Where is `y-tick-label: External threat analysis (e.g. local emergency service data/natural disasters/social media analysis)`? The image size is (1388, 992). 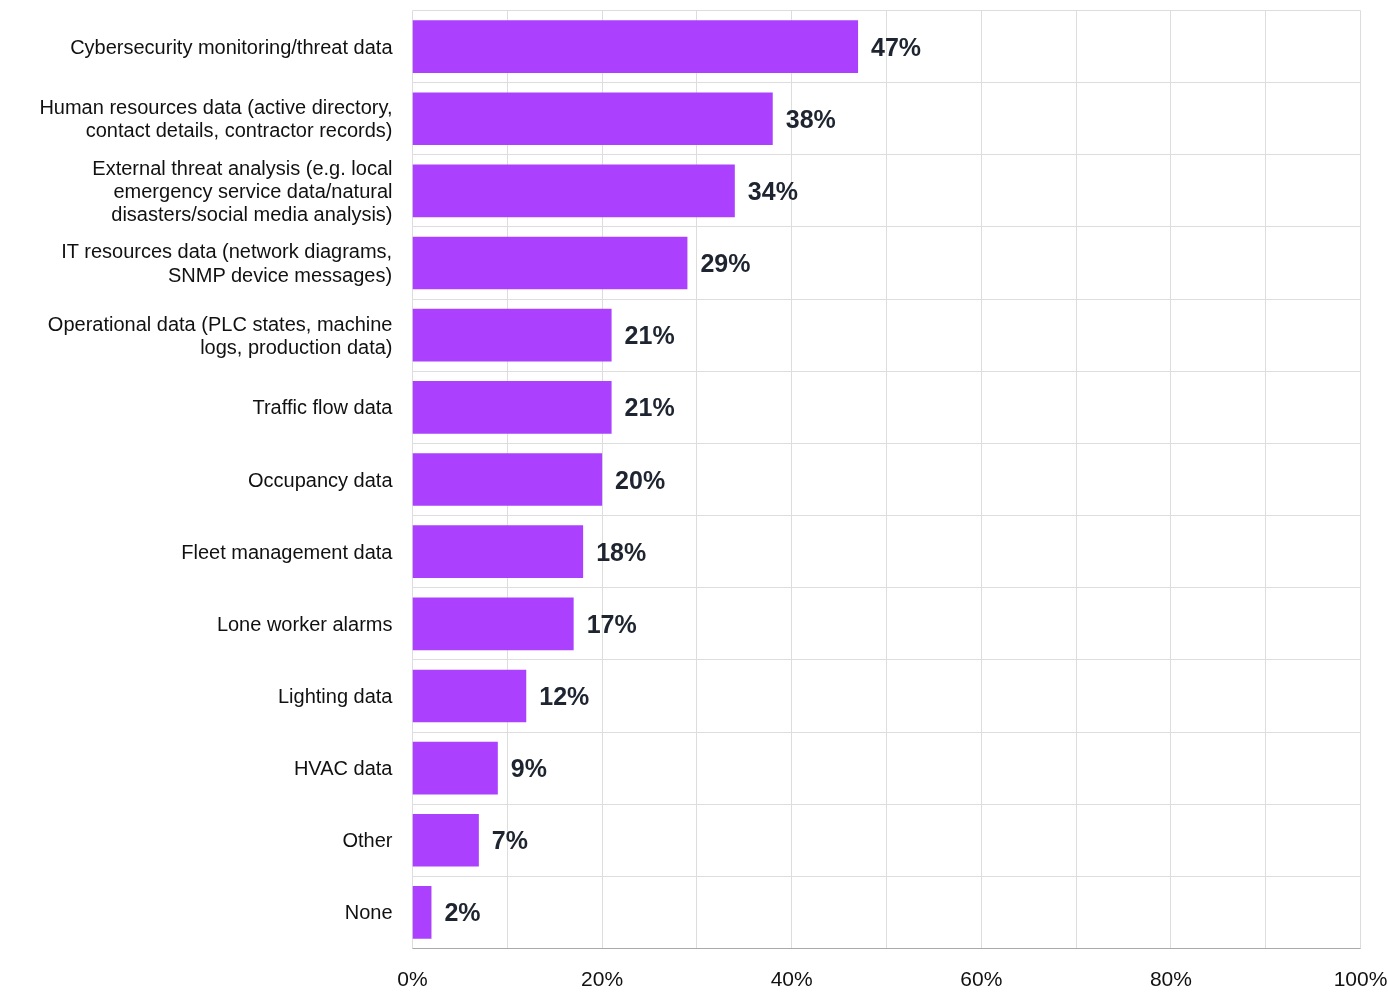 y-tick-label: External threat analysis (e.g. local emergency service data/natural disasters/social media analysis) is located at coordinates (242, 190).